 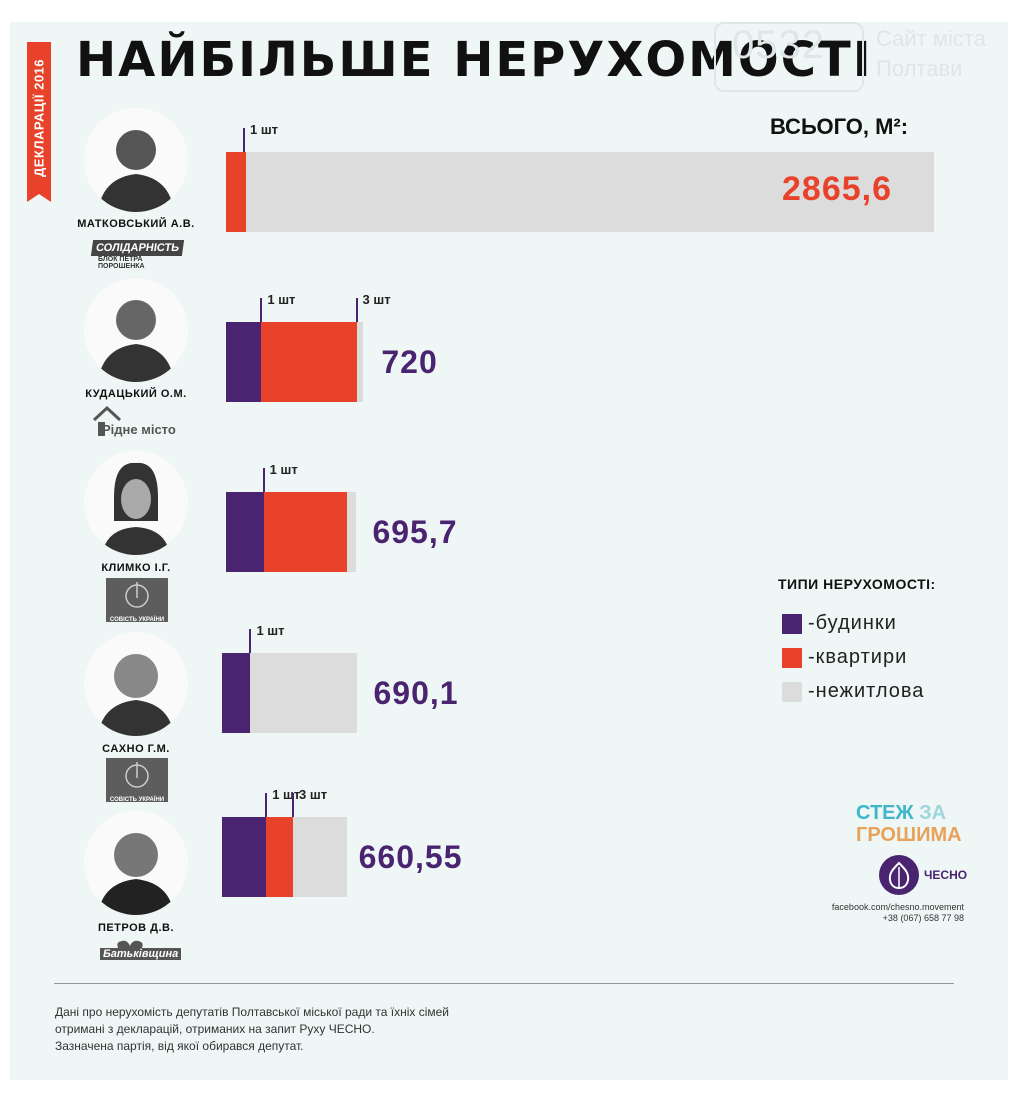 I want to click on brand-line1: СТЕЖ ЗА, so click(x=901, y=813).